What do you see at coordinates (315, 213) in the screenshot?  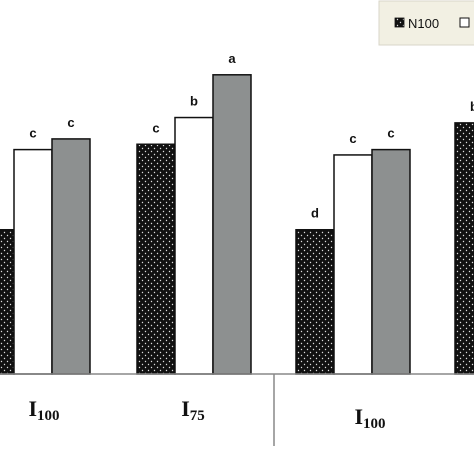 I see `significance-letter-g2-s0: d` at bounding box center [315, 213].